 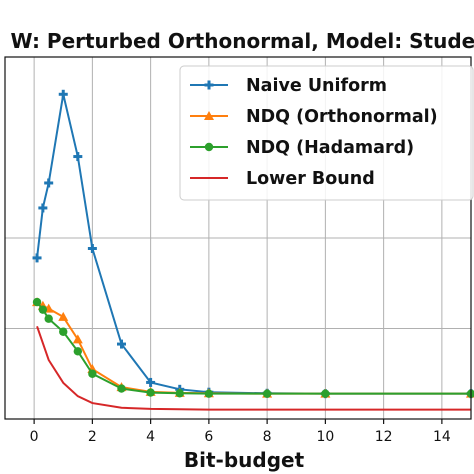 I want to click on legend-item: NDQ (Hadamard), so click(x=302, y=148).